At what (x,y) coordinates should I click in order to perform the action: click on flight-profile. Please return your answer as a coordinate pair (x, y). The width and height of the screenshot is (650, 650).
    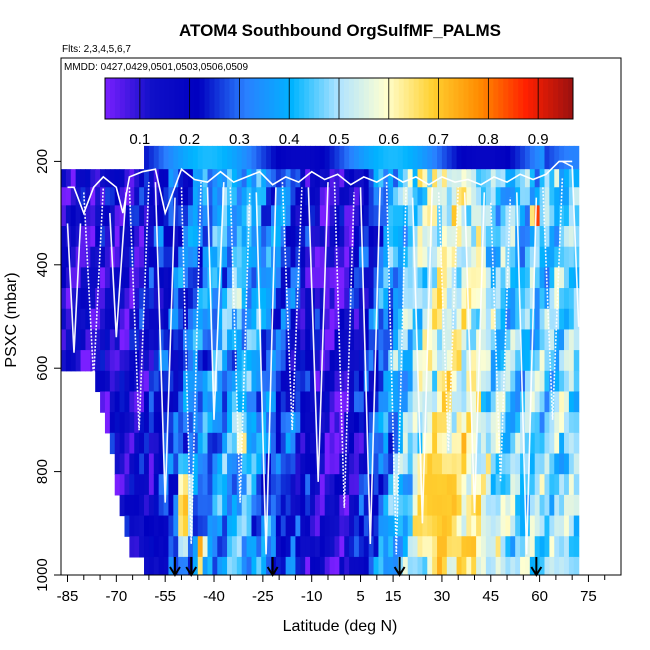
    Looking at the image, I should click on (396, 368).